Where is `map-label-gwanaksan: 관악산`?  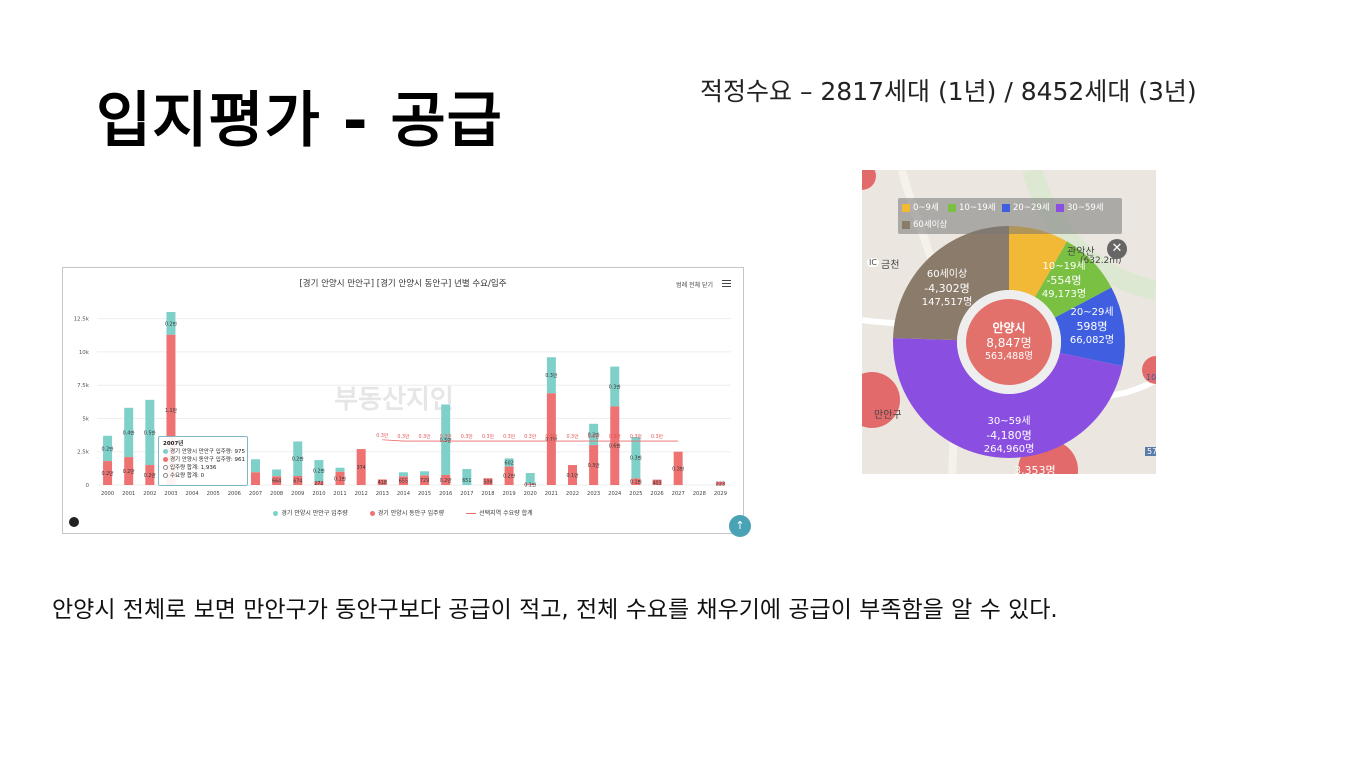 map-label-gwanaksan: 관악산 is located at coordinates (1081, 252).